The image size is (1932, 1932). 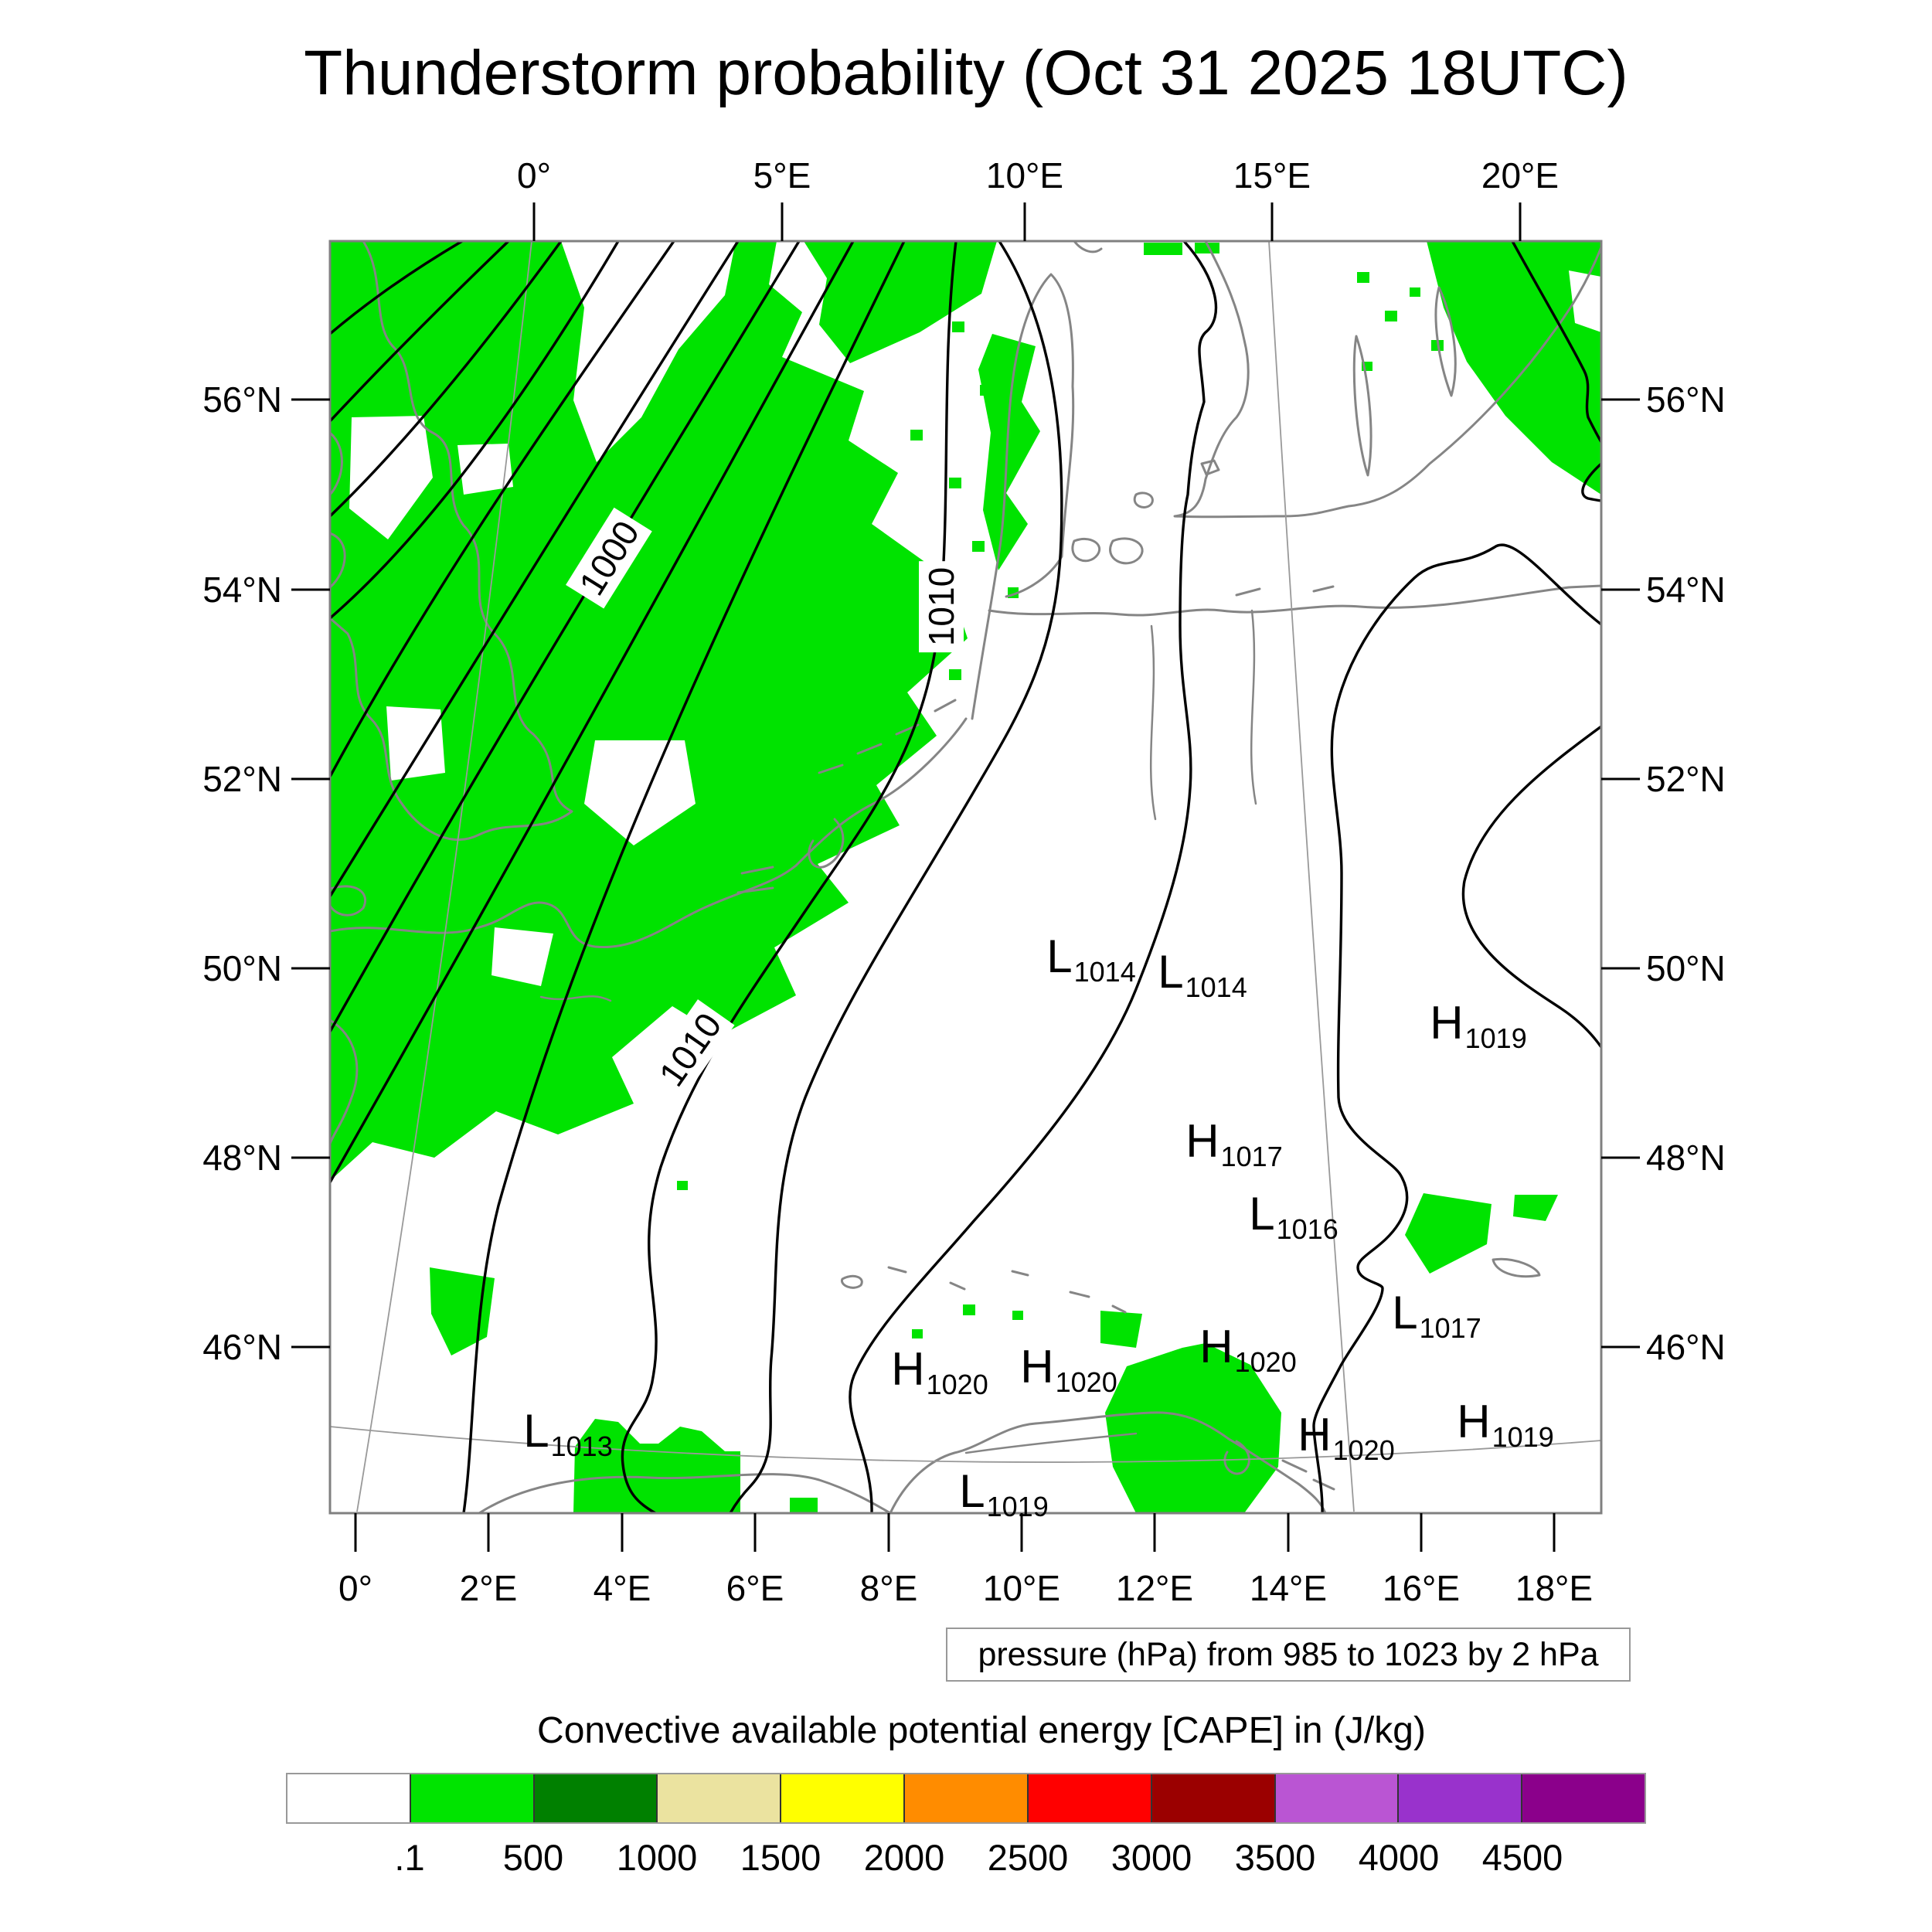 I want to click on colorbar-tick-4000: 4000, so click(x=1399, y=1857).